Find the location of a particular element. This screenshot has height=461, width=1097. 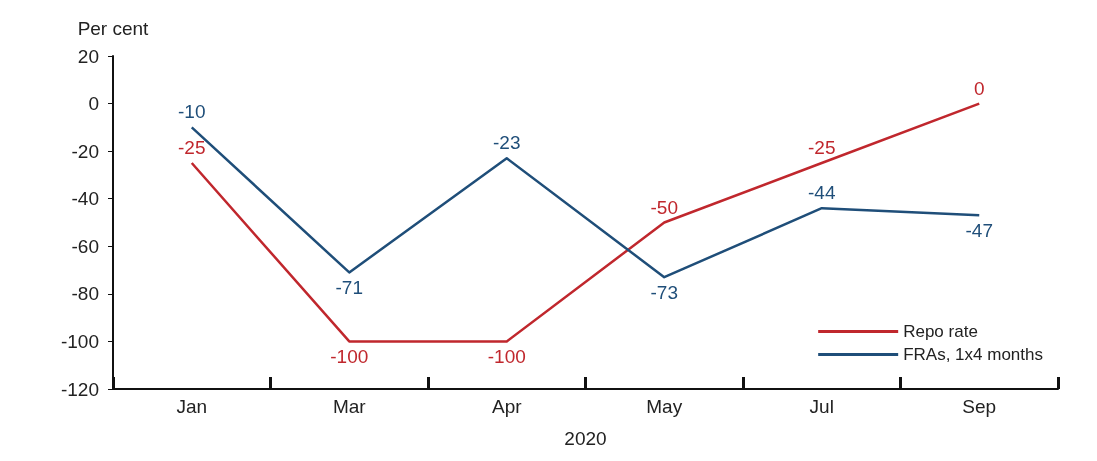

data-label: -44 is located at coordinates (822, 193).